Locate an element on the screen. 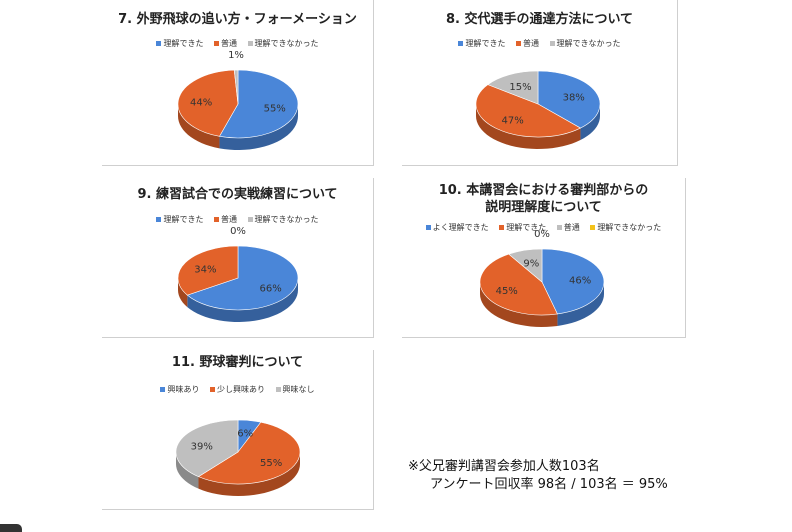 Image resolution: width=792 pixels, height=532 pixels. pie-data-label: 44% is located at coordinates (201, 102).